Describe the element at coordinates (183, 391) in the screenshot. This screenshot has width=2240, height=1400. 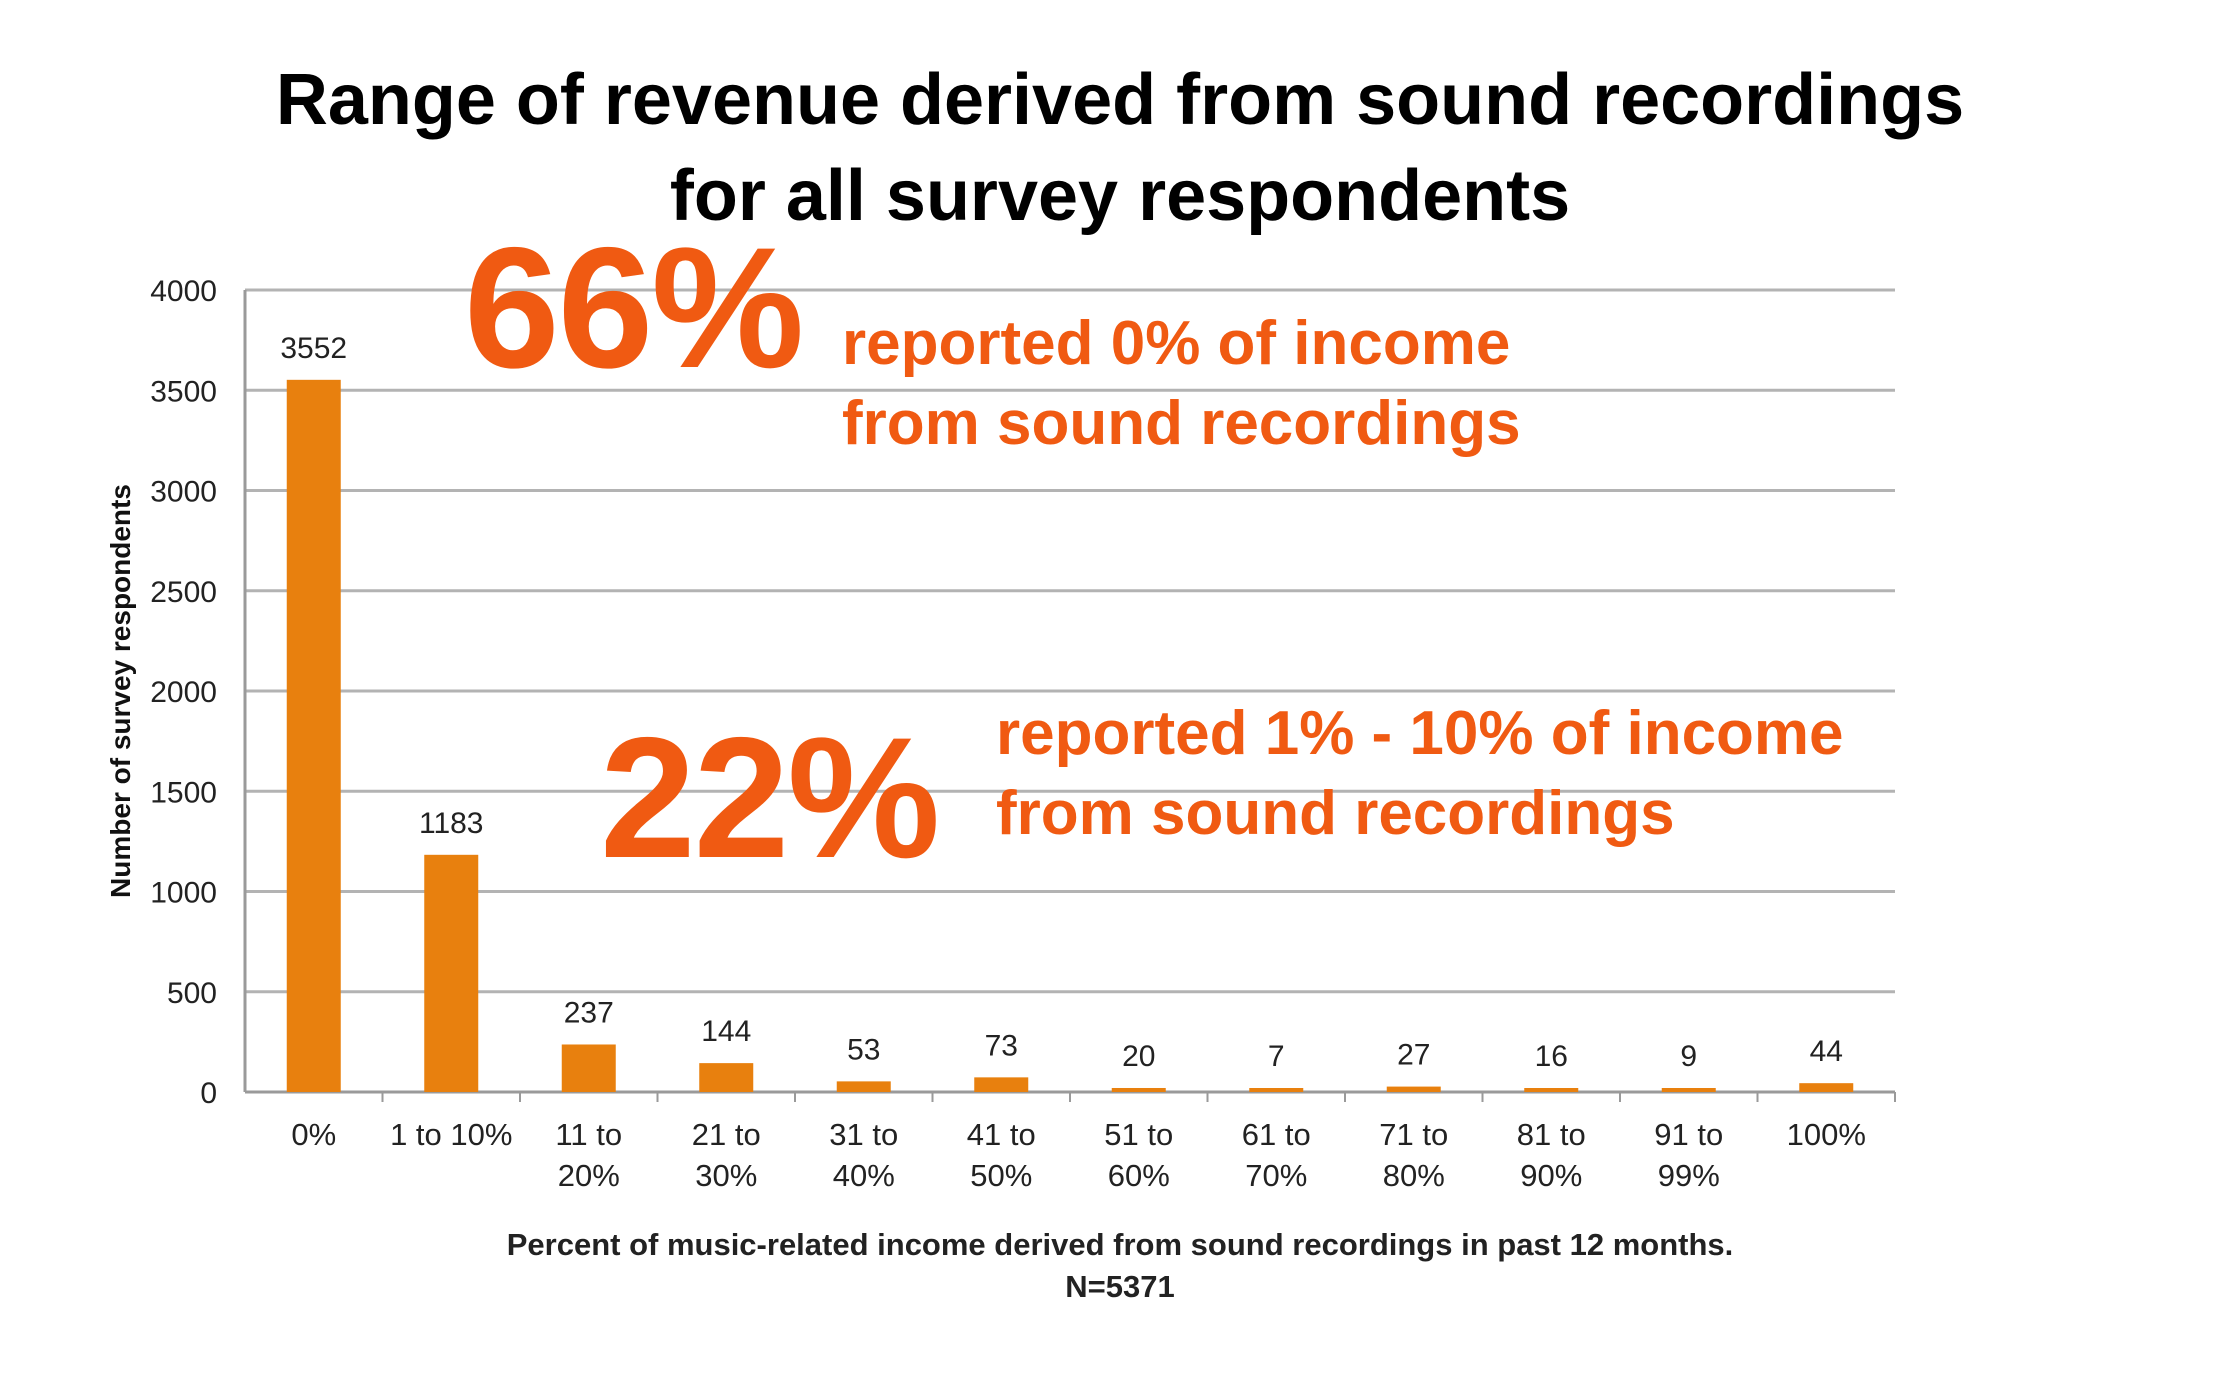
I see `y-tick-label: 3500` at that location.